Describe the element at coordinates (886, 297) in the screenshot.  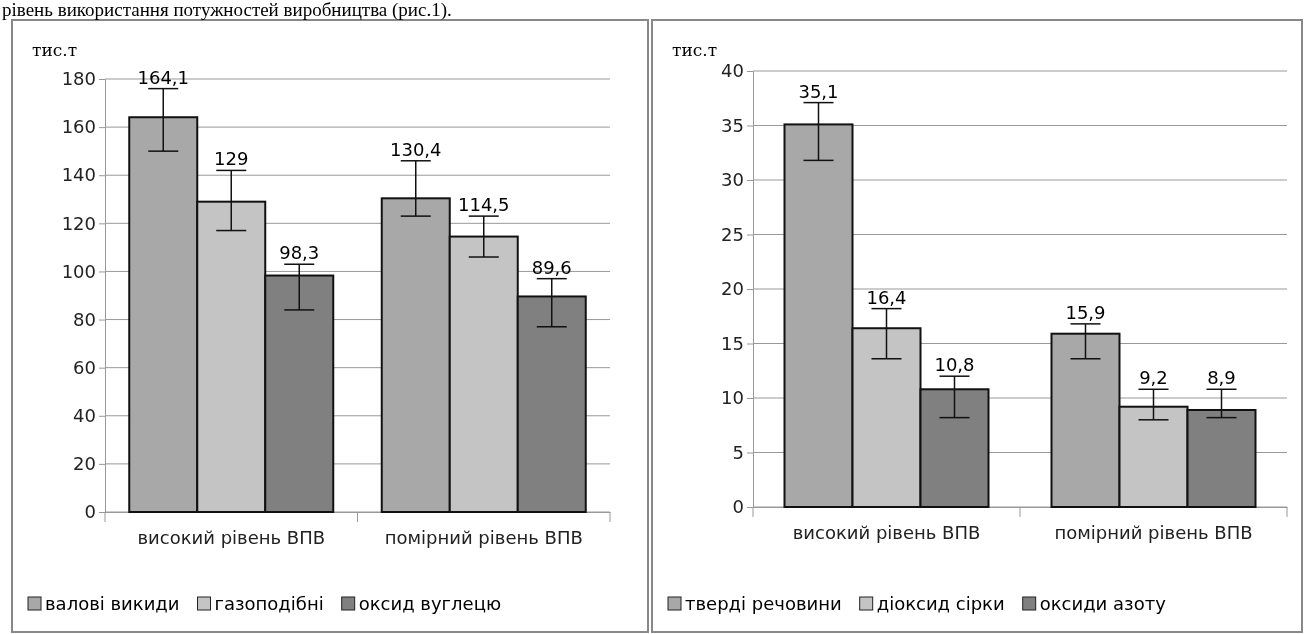
I see `data-label: 16,4` at that location.